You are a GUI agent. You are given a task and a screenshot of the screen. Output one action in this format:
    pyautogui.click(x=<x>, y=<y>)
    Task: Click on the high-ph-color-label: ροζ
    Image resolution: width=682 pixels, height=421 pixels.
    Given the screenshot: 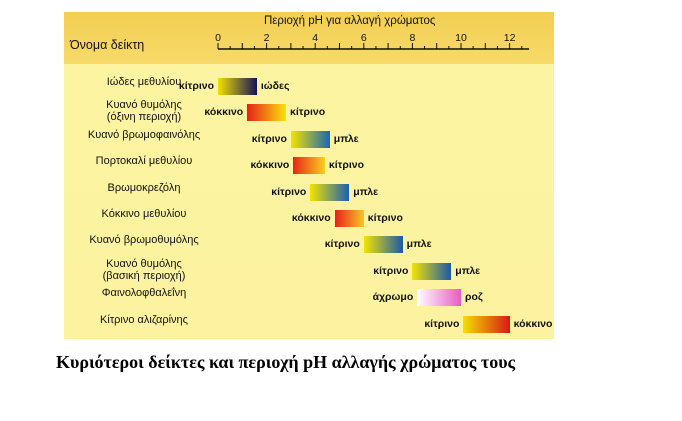 What is the action you would take?
    pyautogui.click(x=474, y=297)
    